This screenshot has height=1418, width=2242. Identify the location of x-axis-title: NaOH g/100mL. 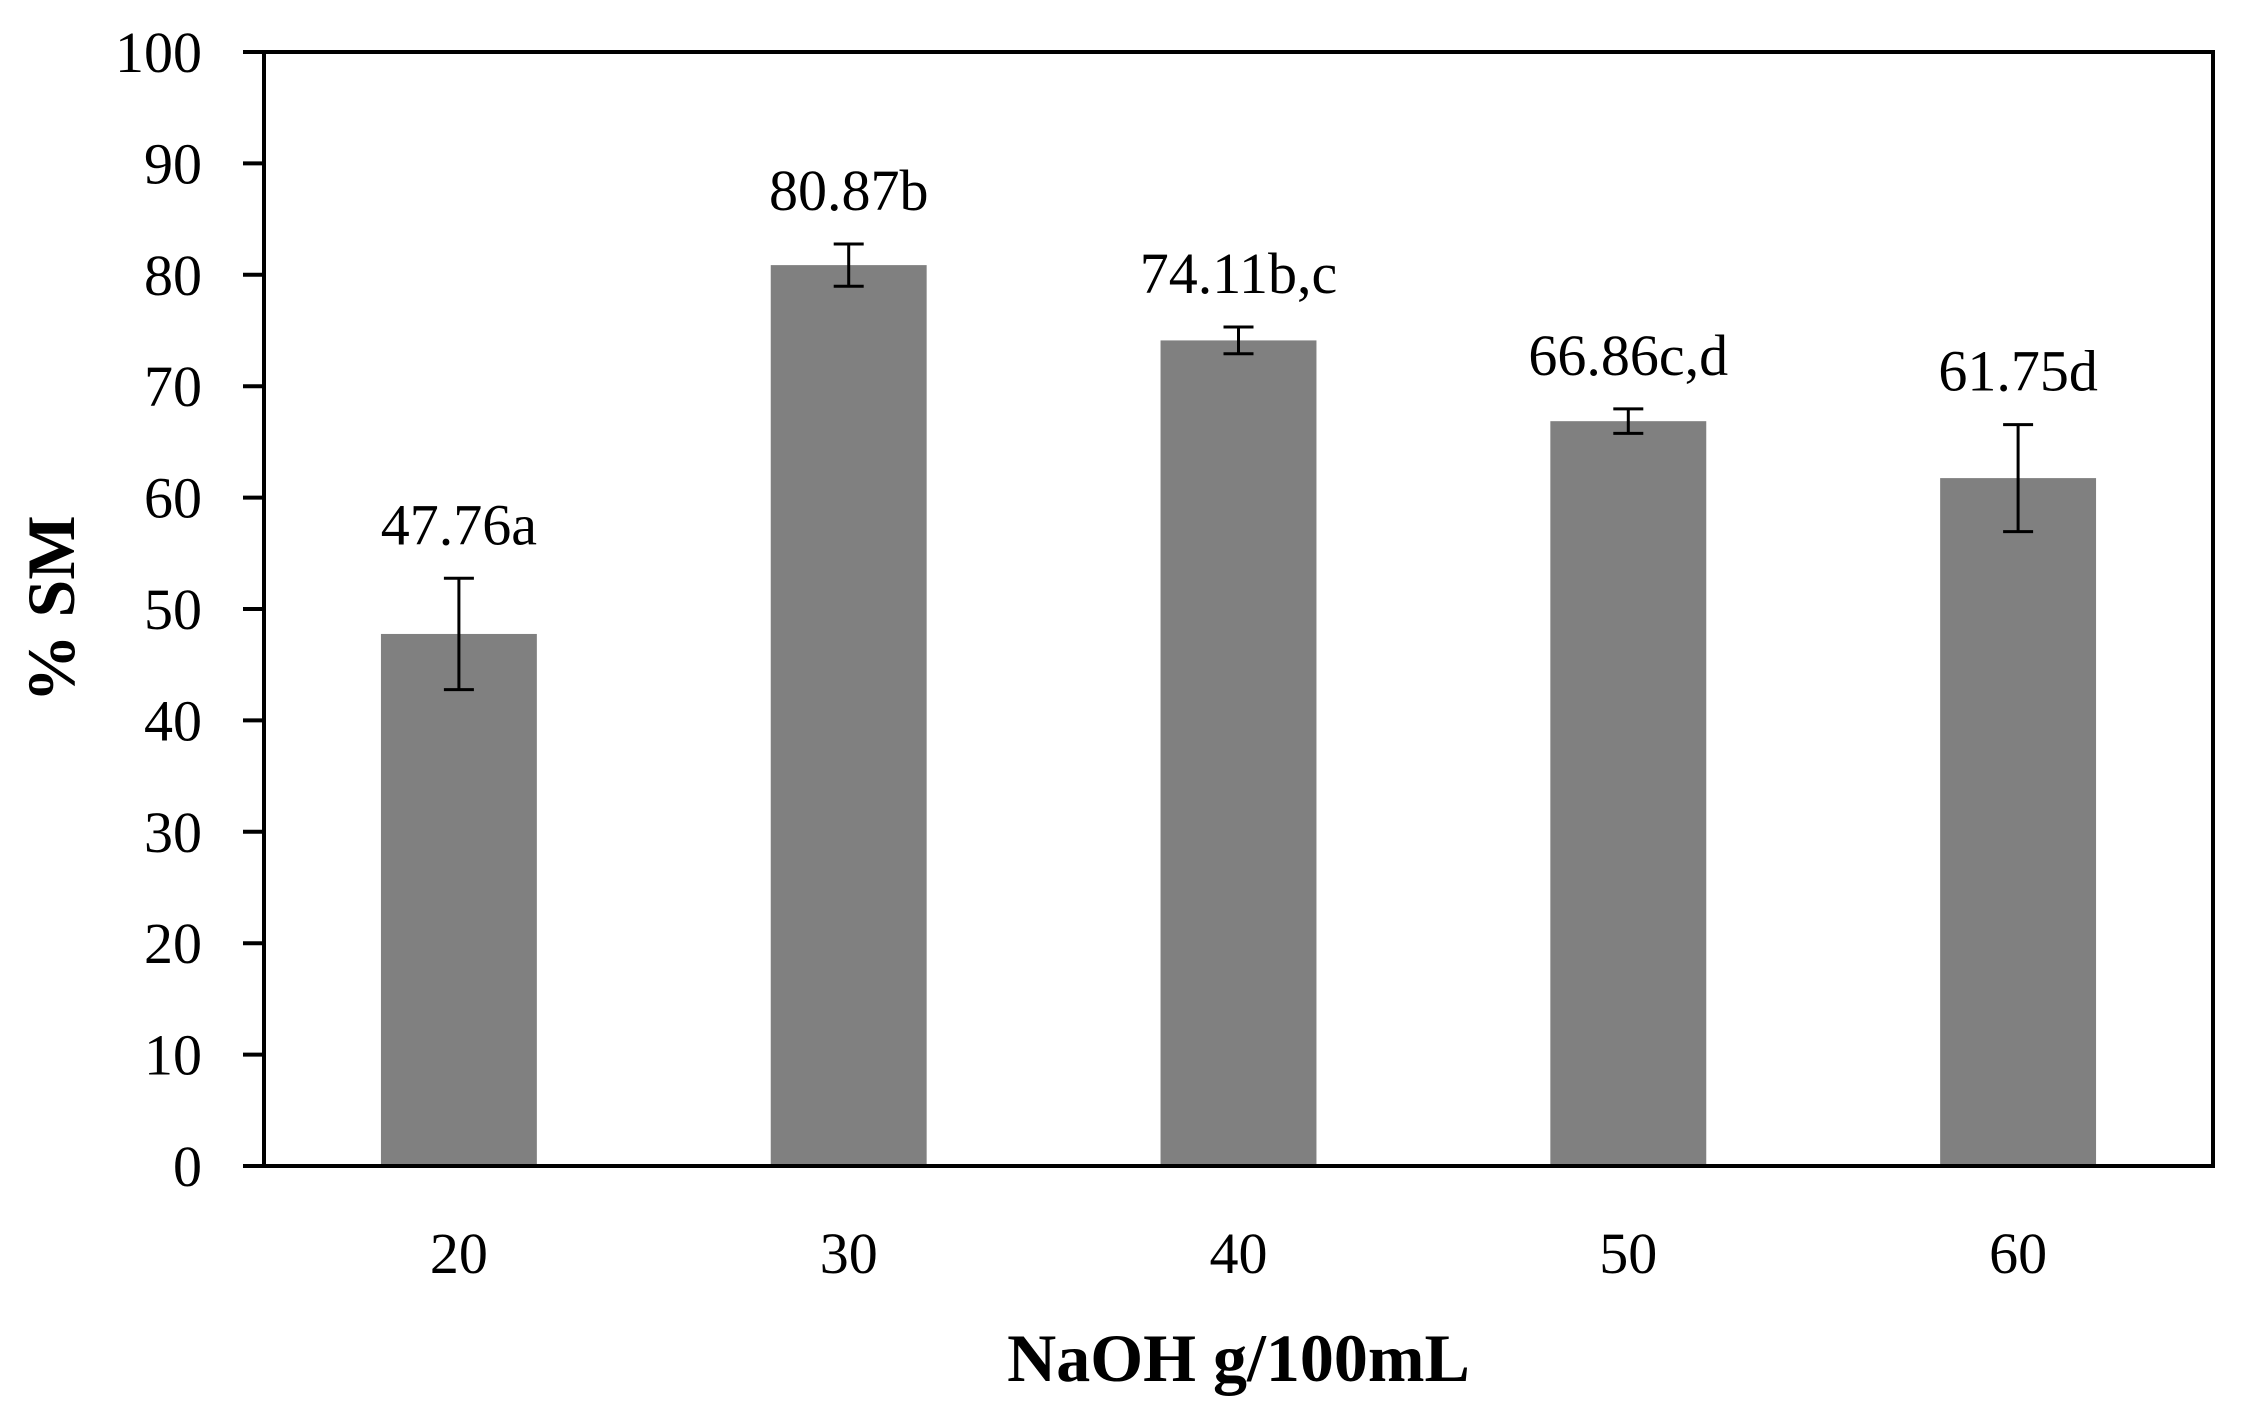
(1238, 1358).